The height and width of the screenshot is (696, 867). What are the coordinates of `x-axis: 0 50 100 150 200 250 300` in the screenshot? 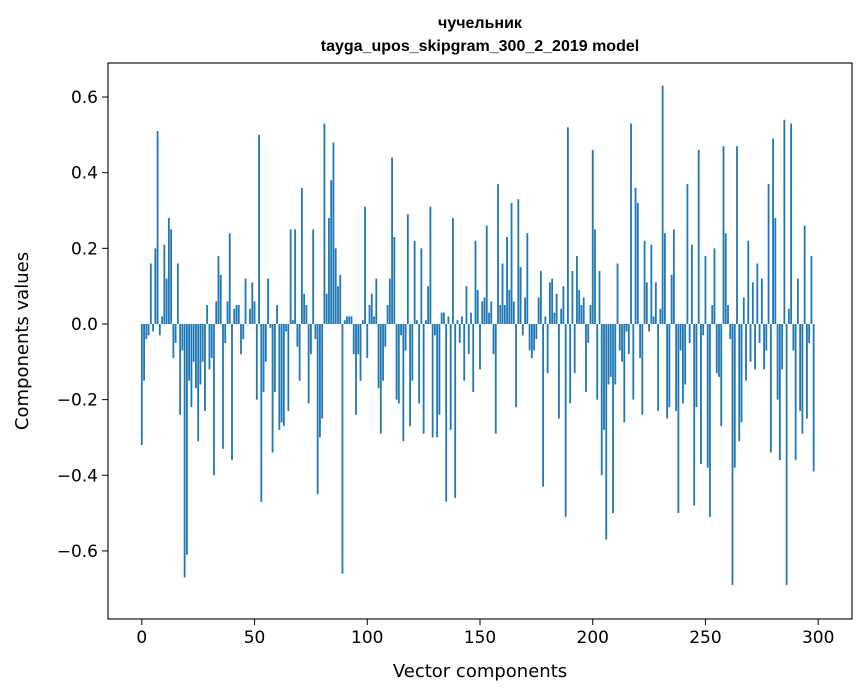 It's located at (485, 633).